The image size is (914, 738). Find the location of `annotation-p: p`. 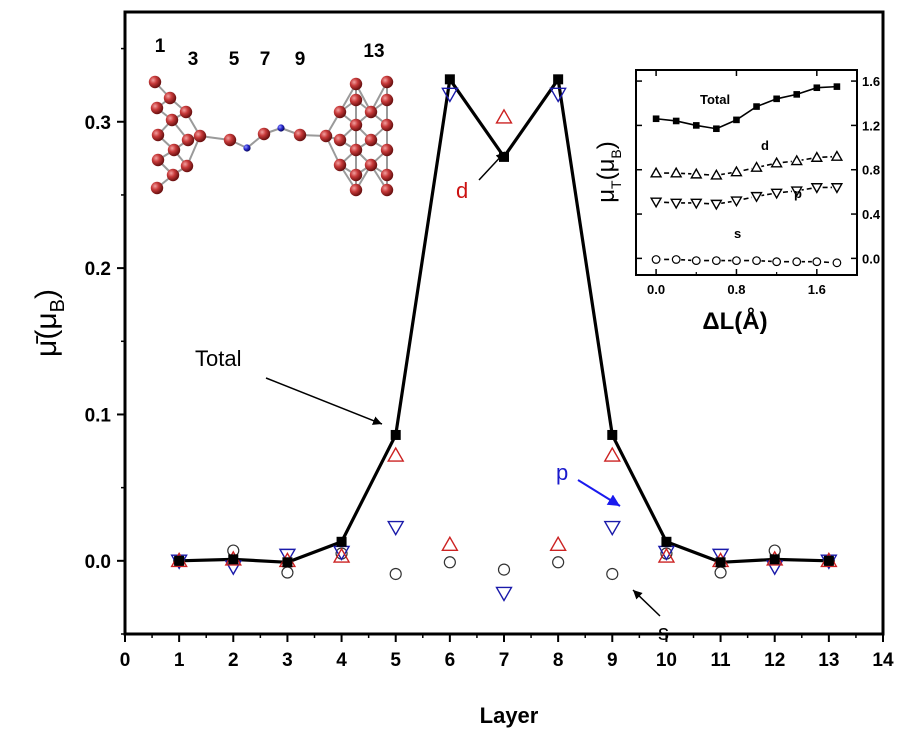

annotation-p: p is located at coordinates (588, 483).